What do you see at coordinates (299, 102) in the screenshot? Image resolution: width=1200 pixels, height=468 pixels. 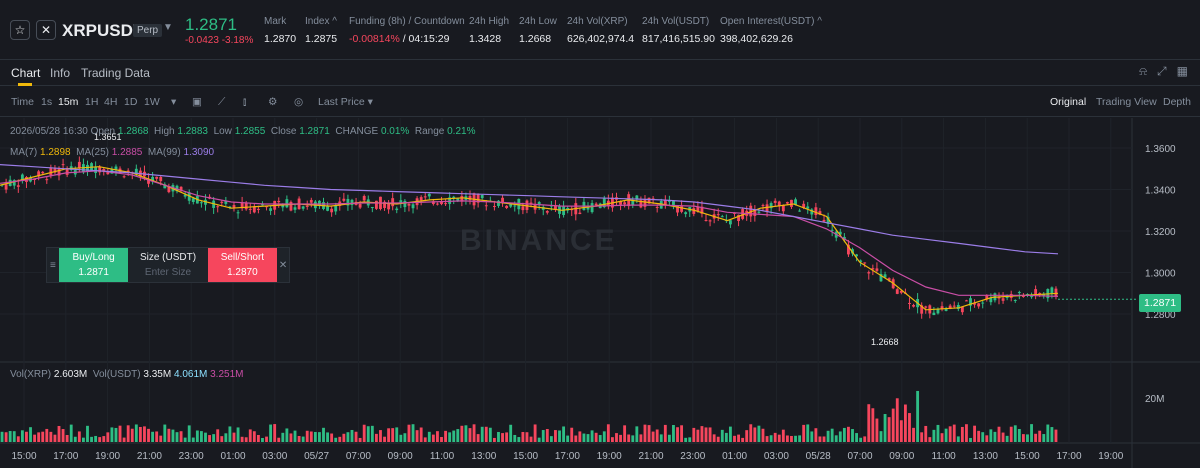 I see `compare-icon: ◎` at bounding box center [299, 102].